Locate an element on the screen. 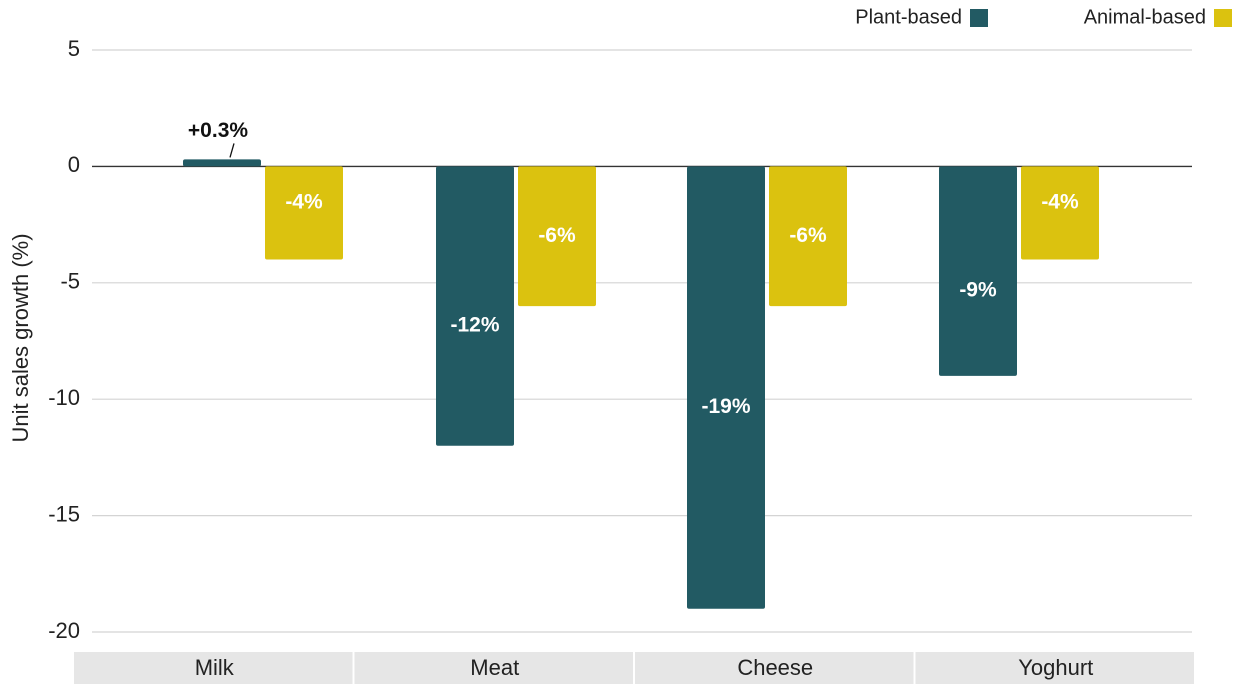  bar-animal-based-meat is located at coordinates (557, 236).